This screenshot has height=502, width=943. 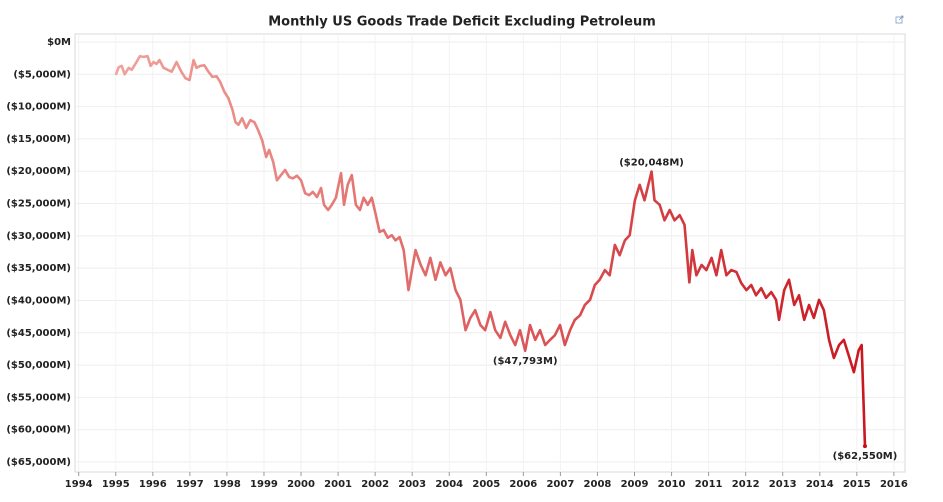 What do you see at coordinates (264, 484) in the screenshot?
I see `x-tick-label: 1999` at bounding box center [264, 484].